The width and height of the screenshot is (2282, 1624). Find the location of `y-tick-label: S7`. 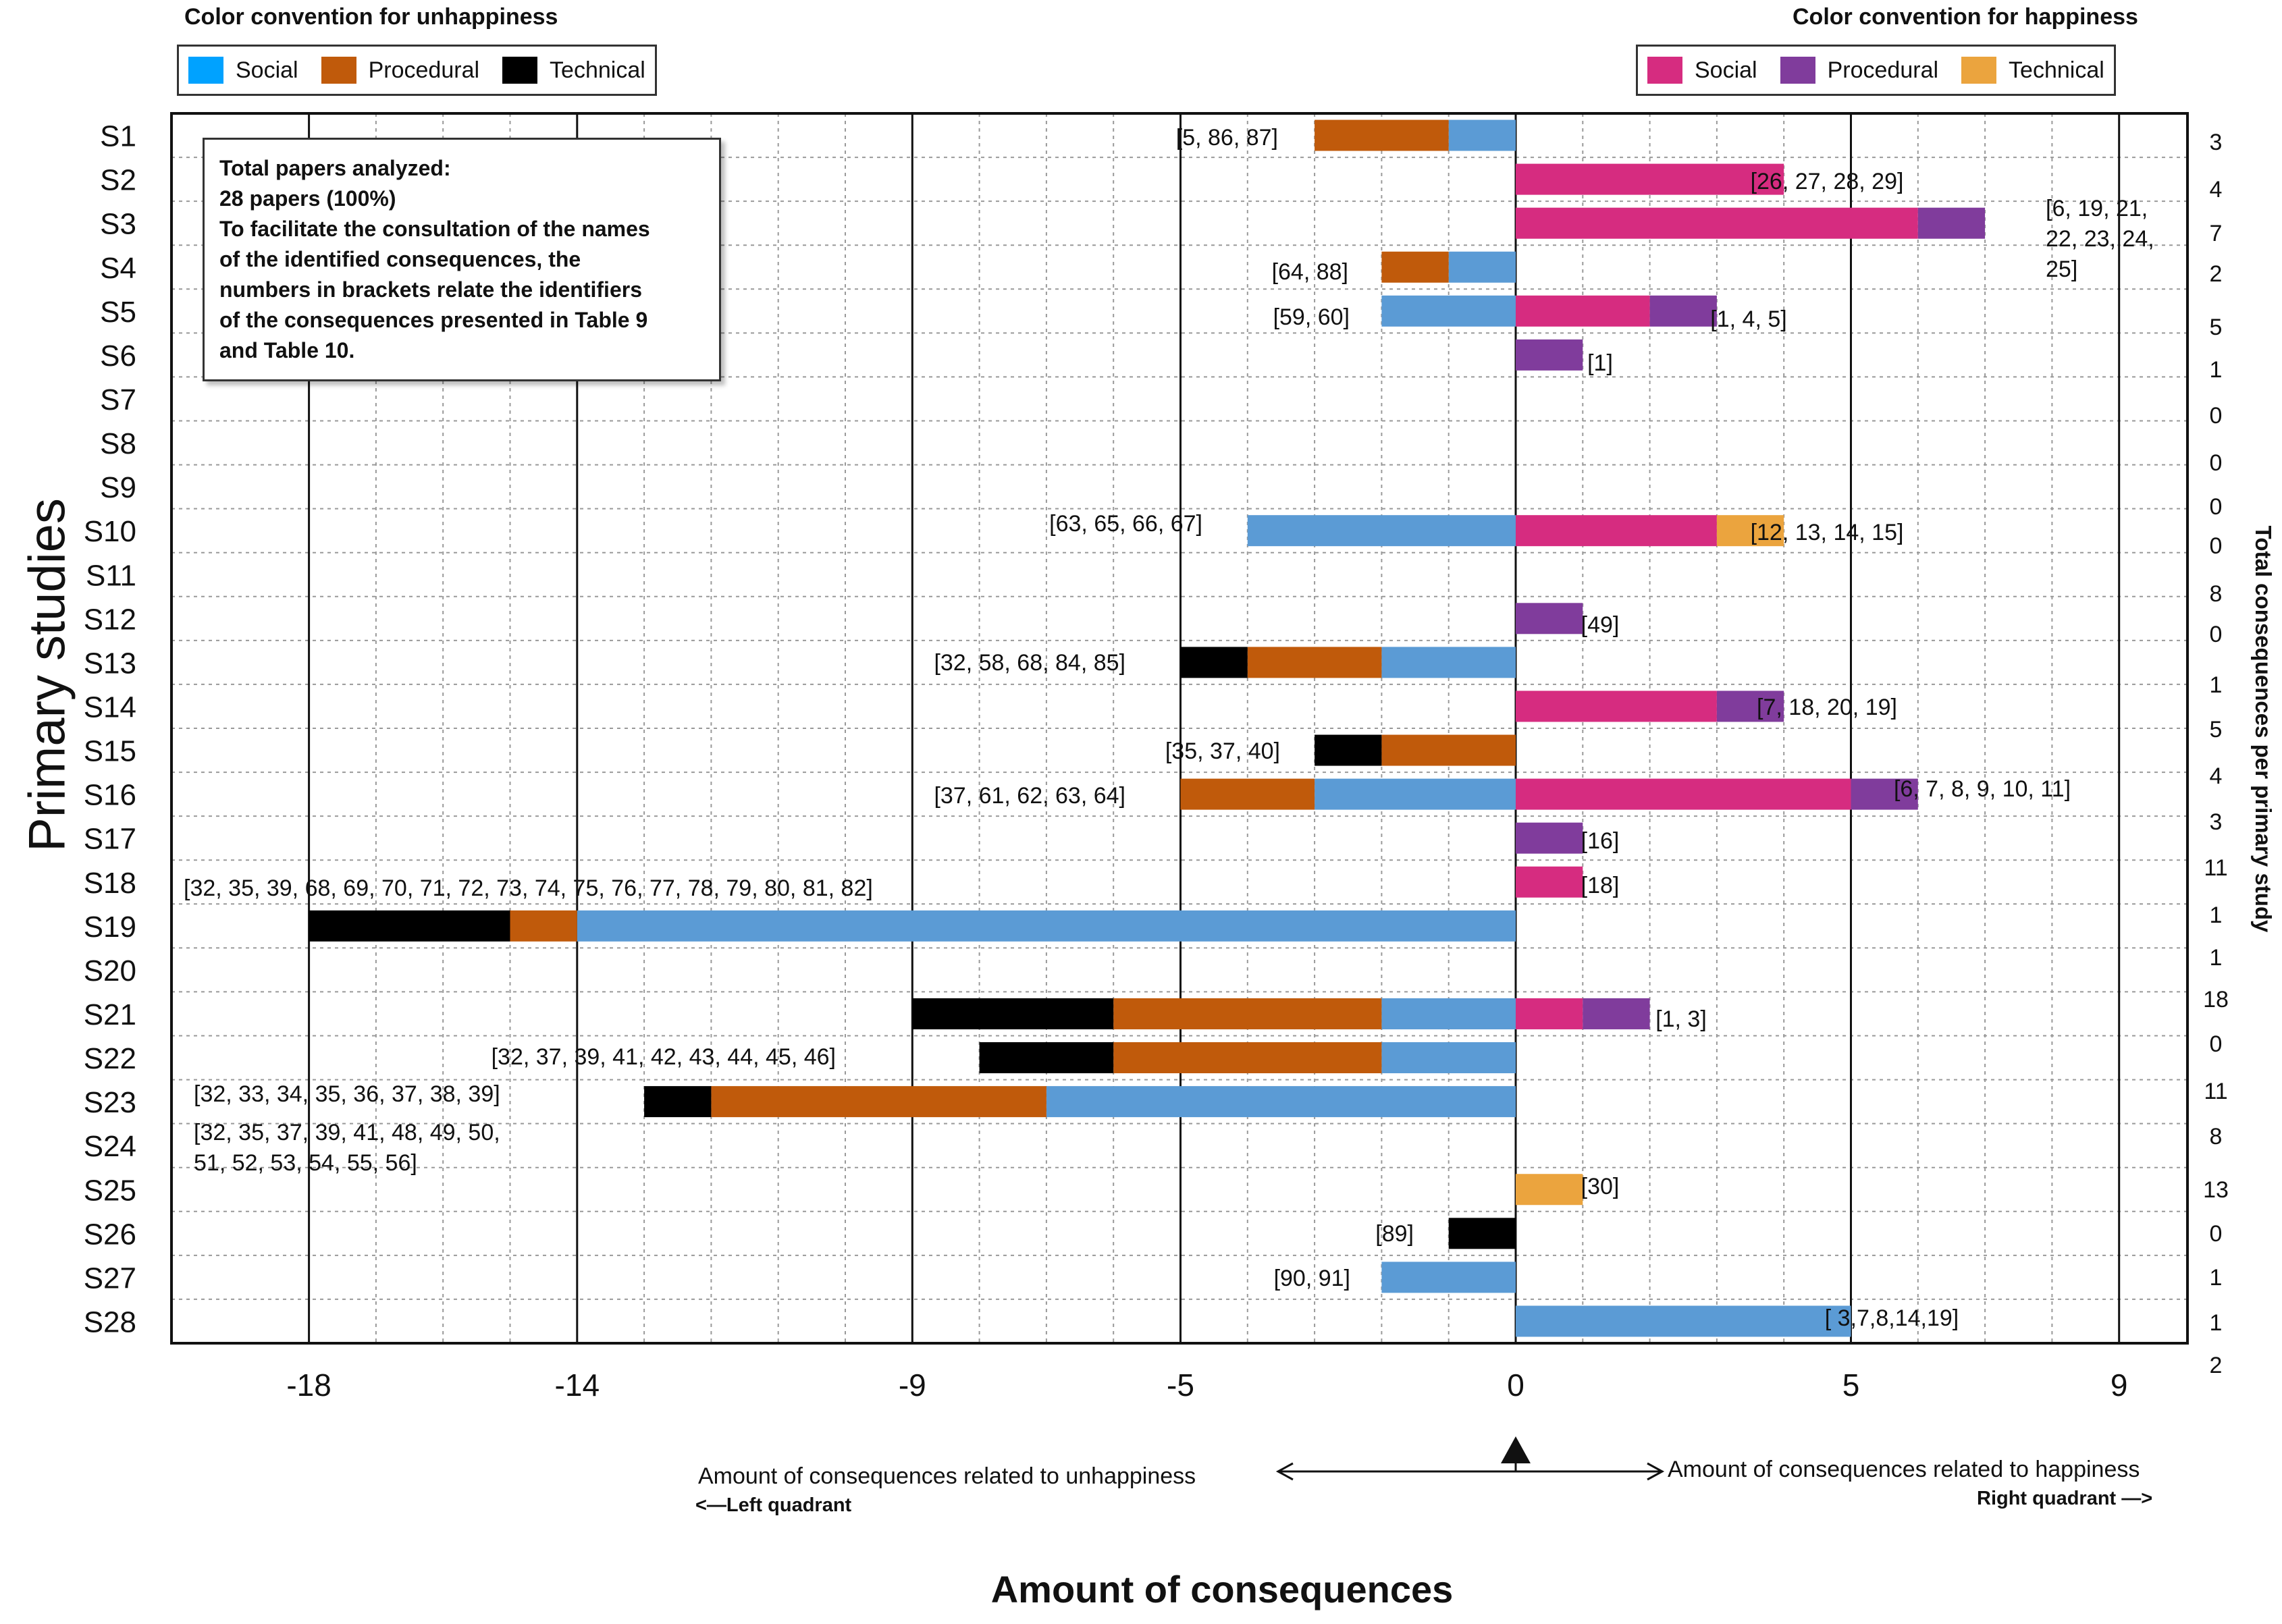

y-tick-label: S7 is located at coordinates (118, 399).